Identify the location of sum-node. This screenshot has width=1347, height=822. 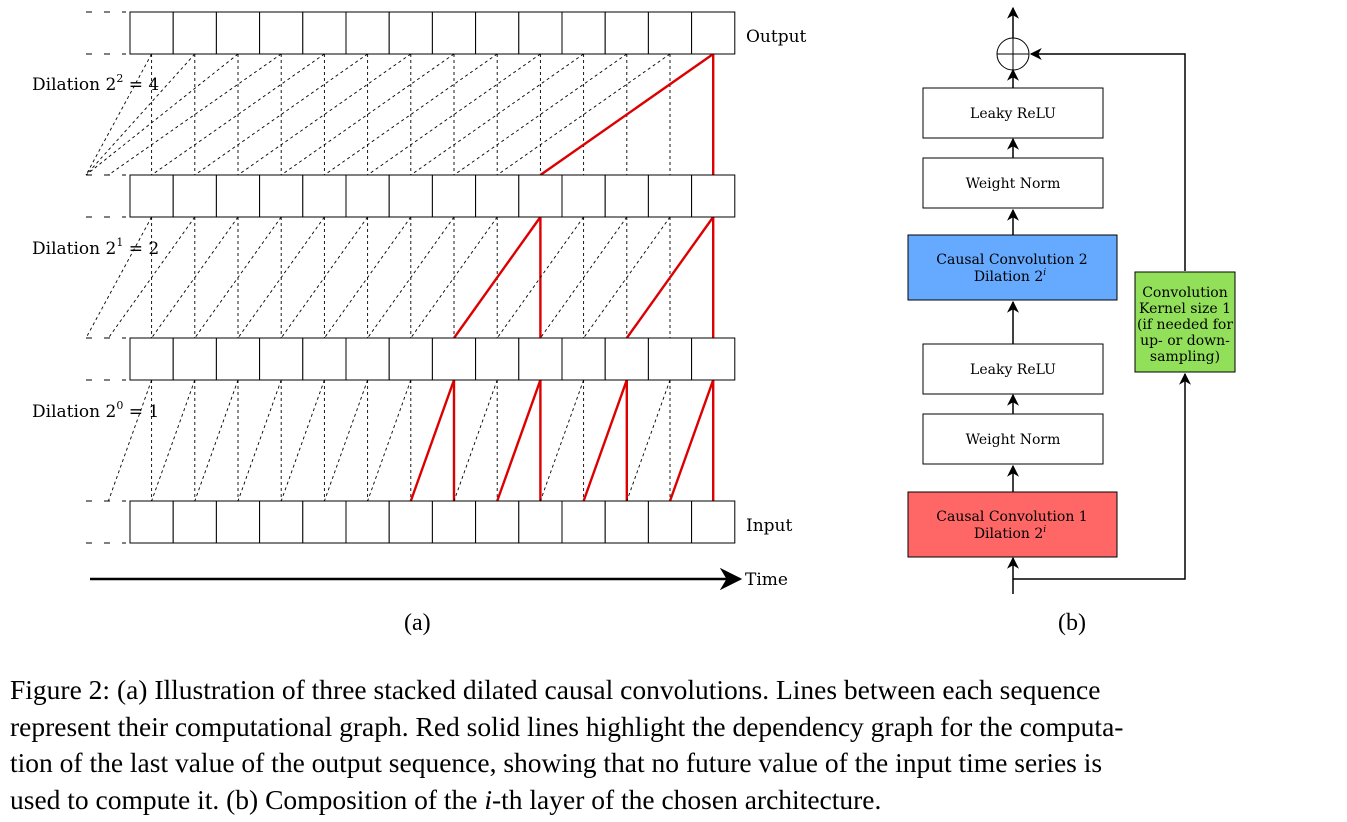
(1013, 54).